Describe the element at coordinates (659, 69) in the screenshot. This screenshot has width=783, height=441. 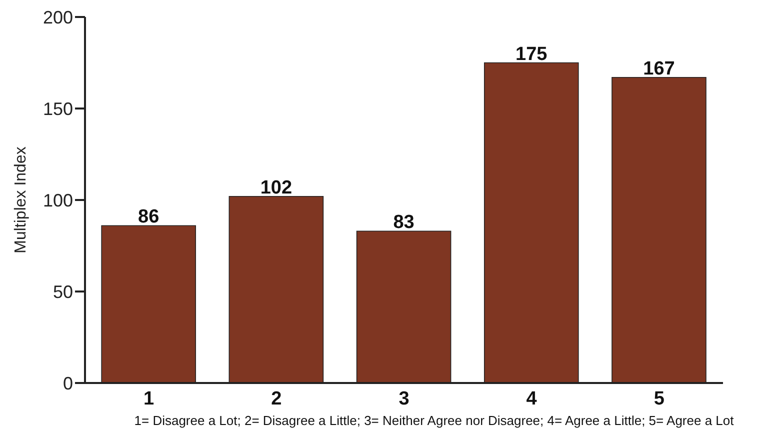
I see `data-label: 167` at that location.